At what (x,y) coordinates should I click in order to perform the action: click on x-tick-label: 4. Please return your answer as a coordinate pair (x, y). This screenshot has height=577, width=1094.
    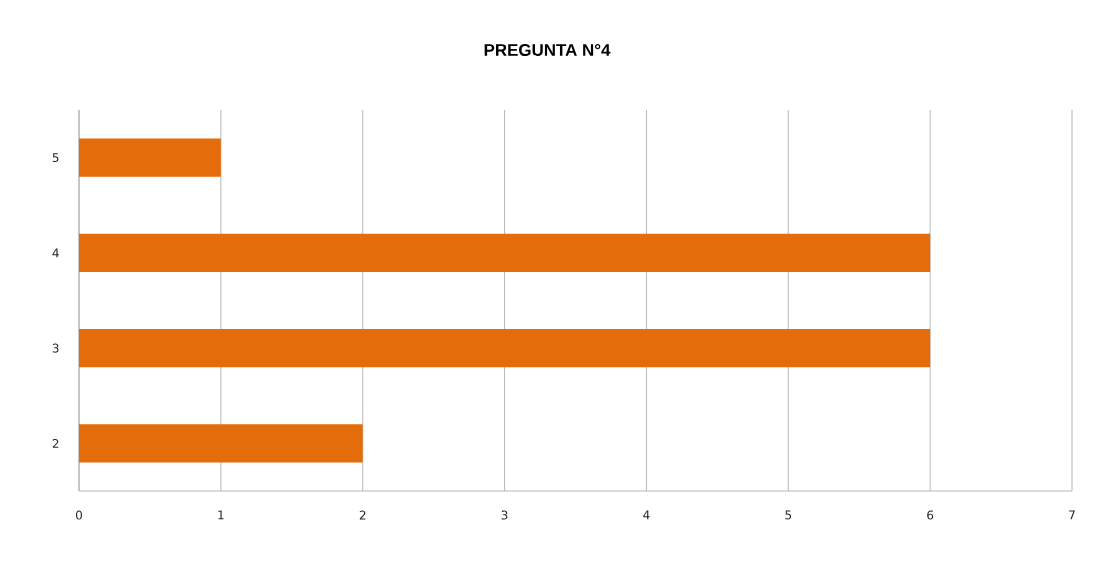
    Looking at the image, I should click on (646, 515).